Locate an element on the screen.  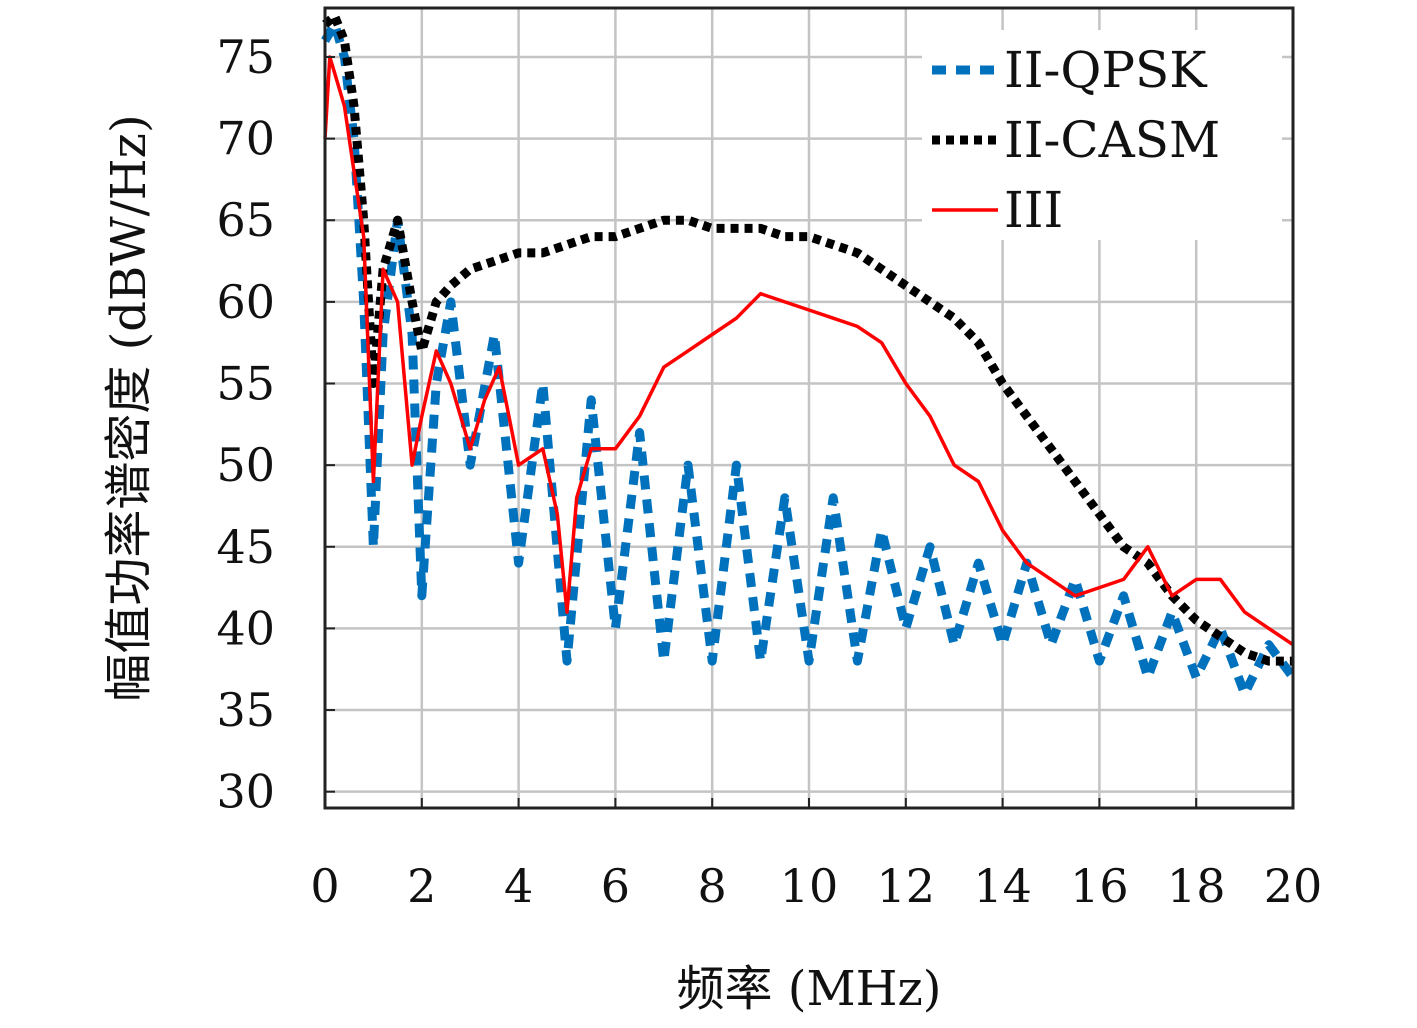
x-tick-label: 18 is located at coordinates (1196, 886).